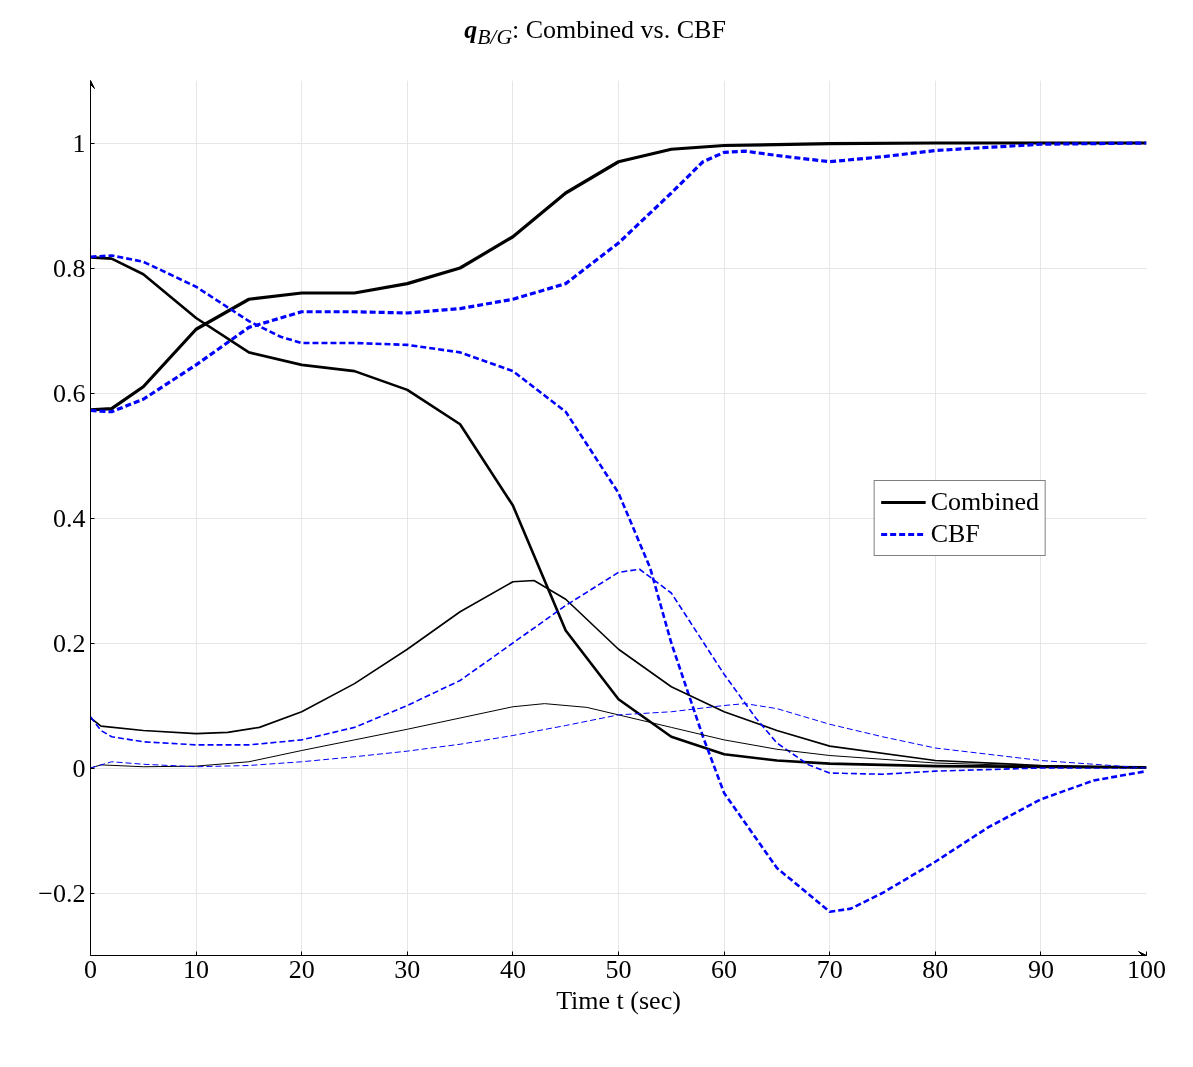 This screenshot has height=1067, width=1193. I want to click on y-tick-label: 0, so click(79, 768).